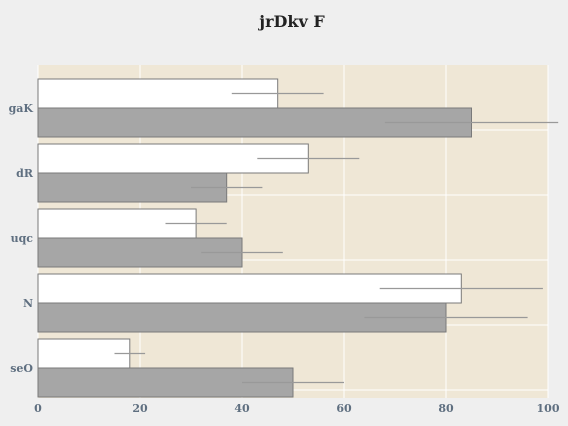  What do you see at coordinates (446, 408) in the screenshot?
I see `x-tick-label: 80` at bounding box center [446, 408].